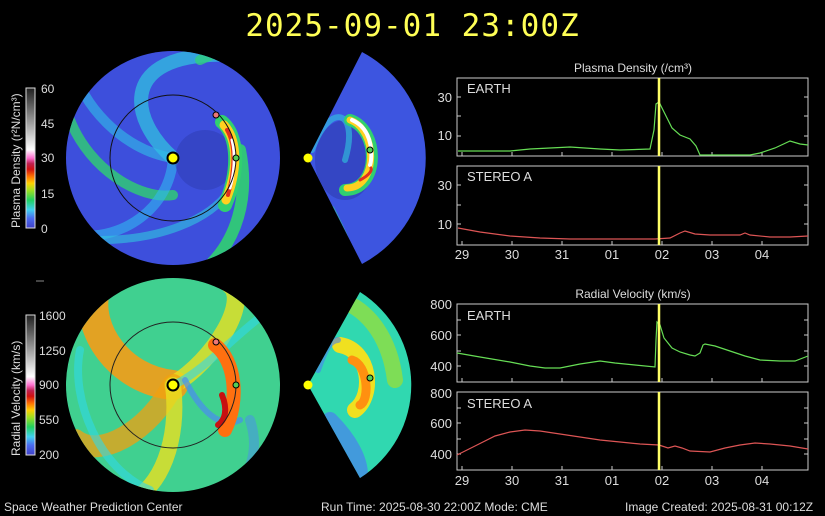  Describe the element at coordinates (364, 158) in the screenshot. I see `density-meridional-wedge` at that location.